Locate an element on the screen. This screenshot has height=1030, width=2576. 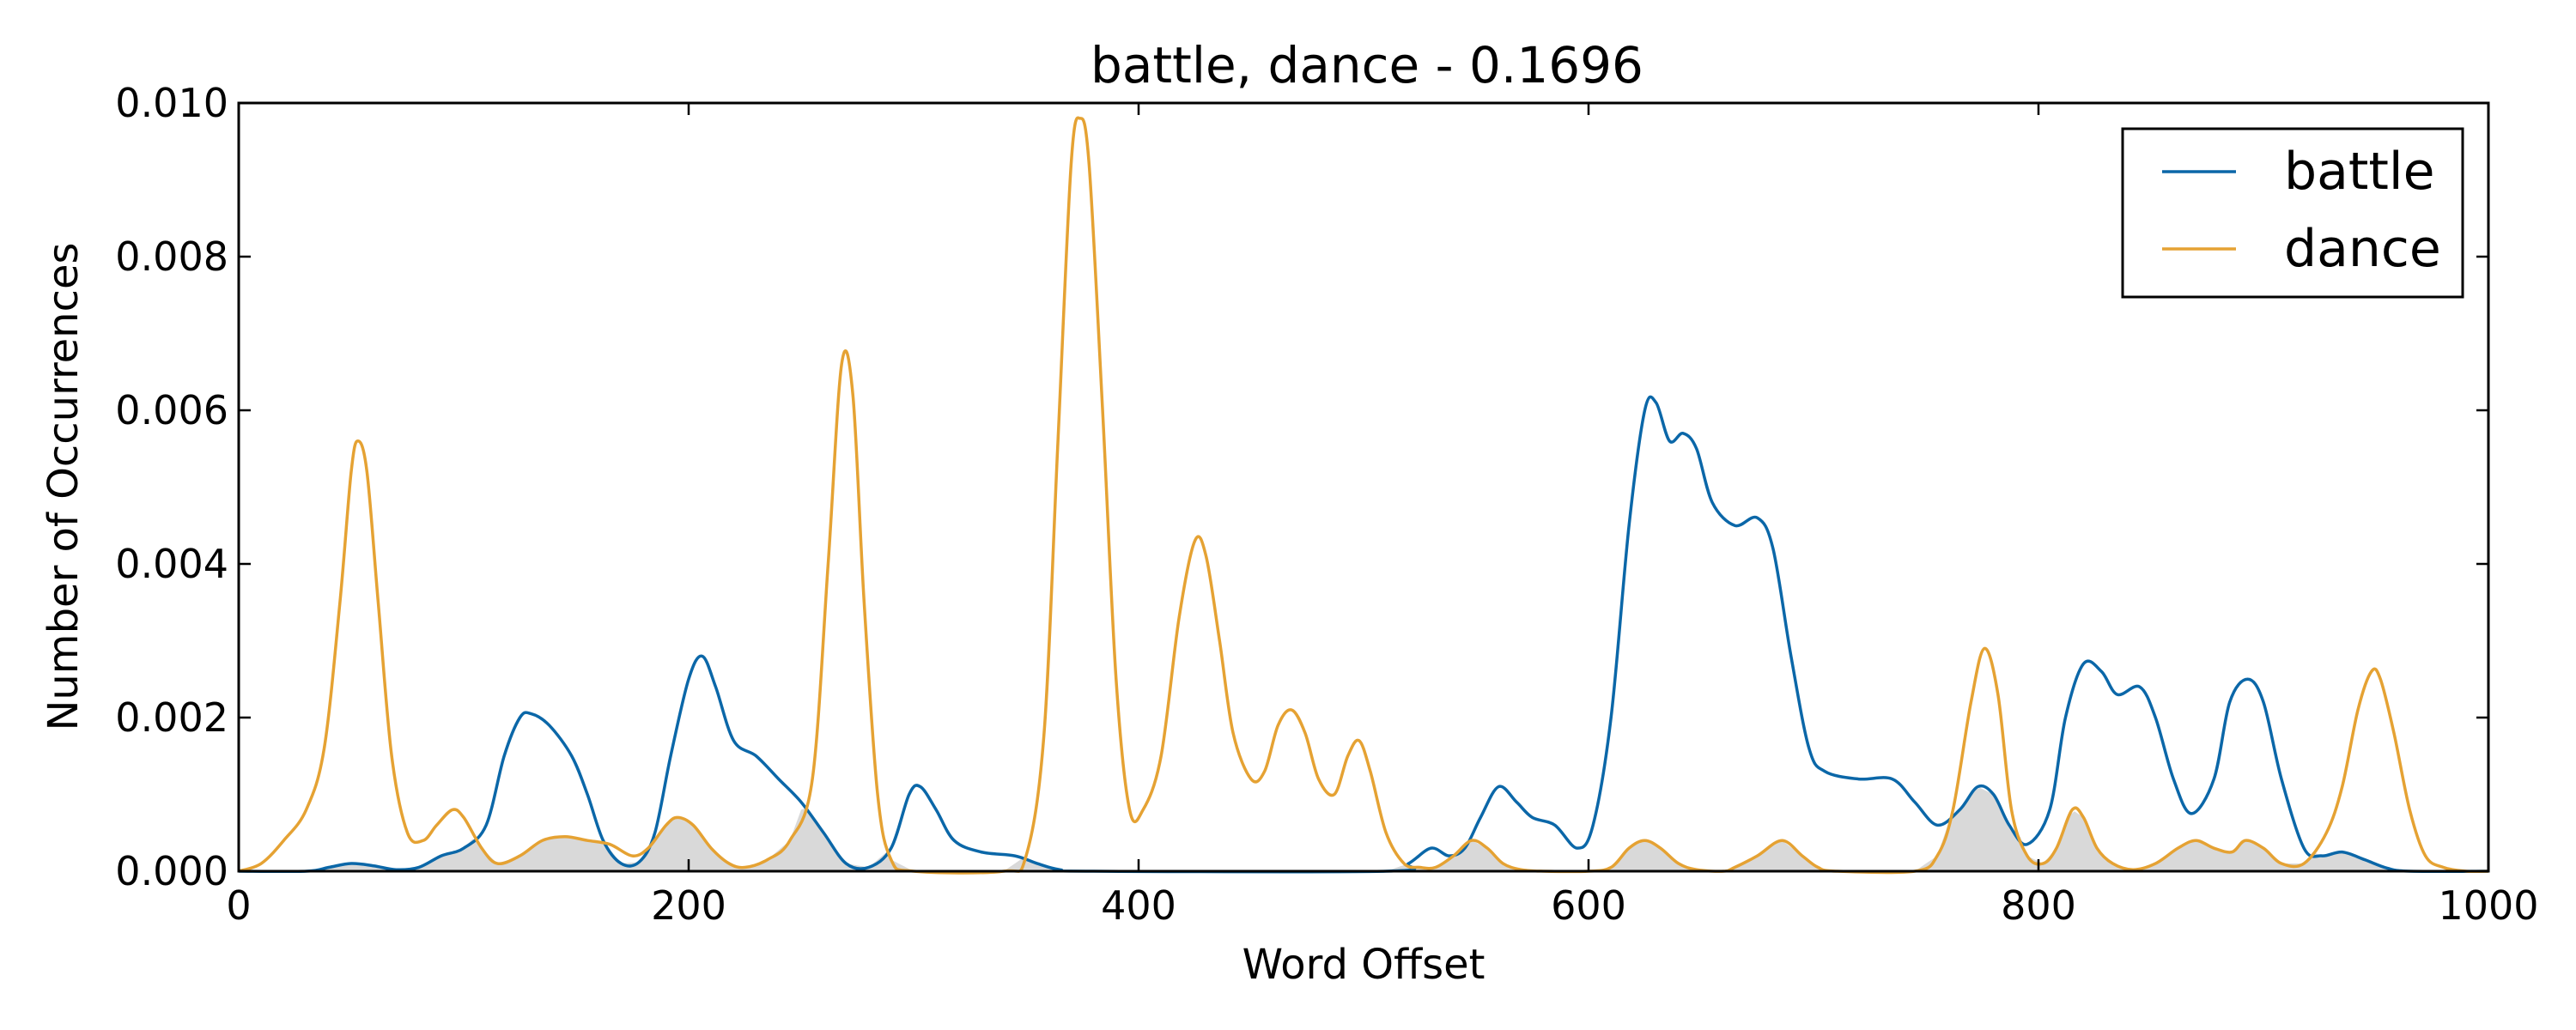
y-tick-label: 0.004 is located at coordinates (171, 564).